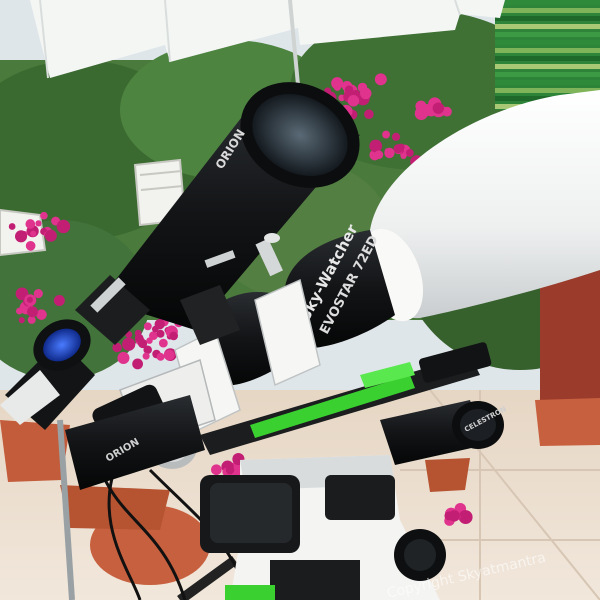 The image size is (600, 600). I want to click on tripod-legs, so click(147, 509).